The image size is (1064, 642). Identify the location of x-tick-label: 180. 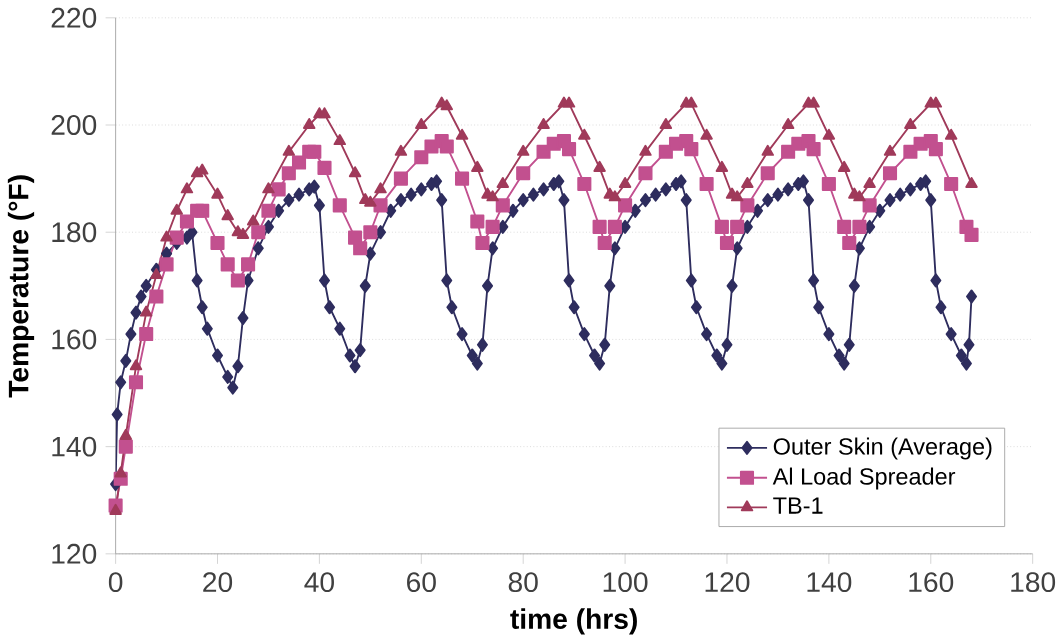
(1033, 582).